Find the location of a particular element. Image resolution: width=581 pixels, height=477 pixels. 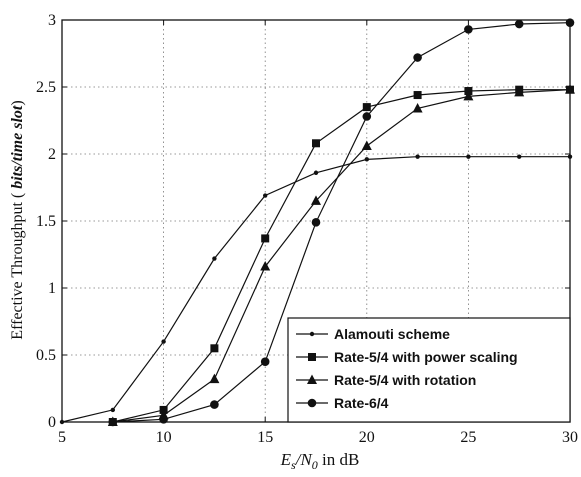

y-tick-label: 1.5 is located at coordinates (46, 221).